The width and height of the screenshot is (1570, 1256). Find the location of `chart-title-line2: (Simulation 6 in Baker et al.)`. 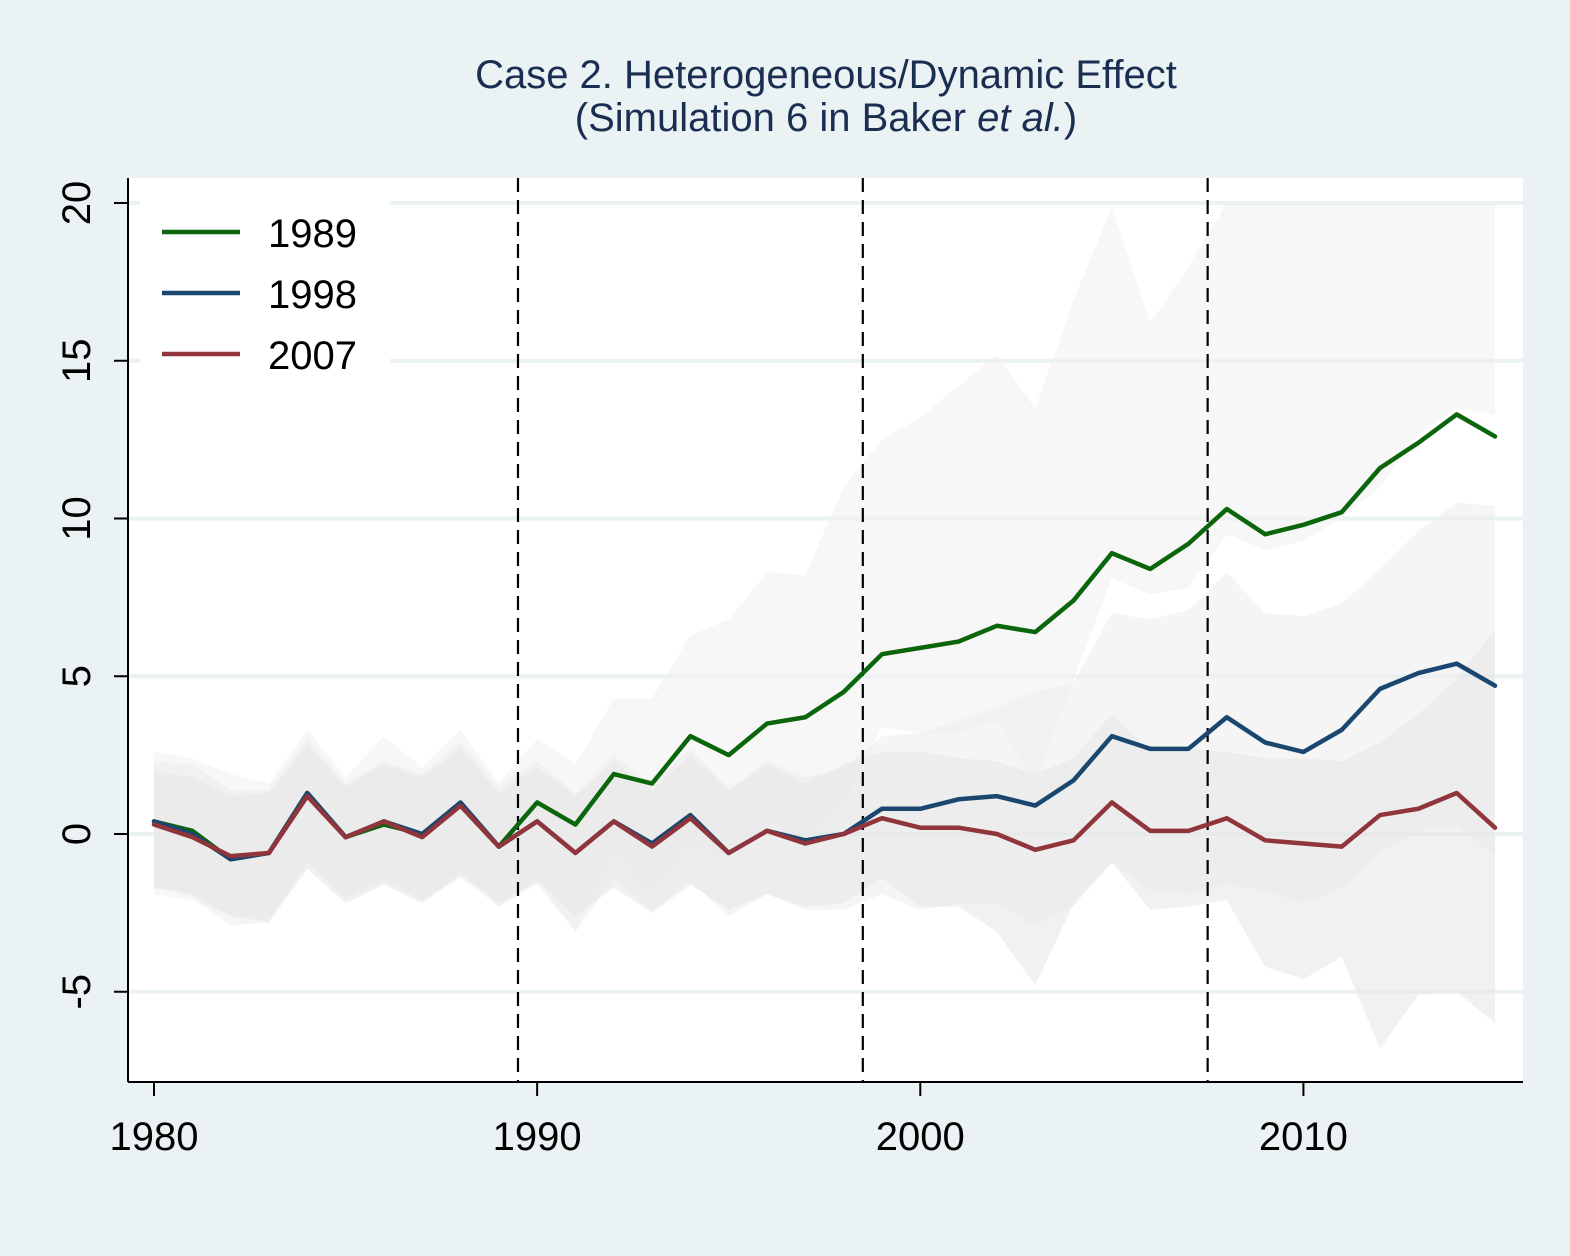

chart-title-line2: (Simulation 6 in Baker et al.) is located at coordinates (826, 118).